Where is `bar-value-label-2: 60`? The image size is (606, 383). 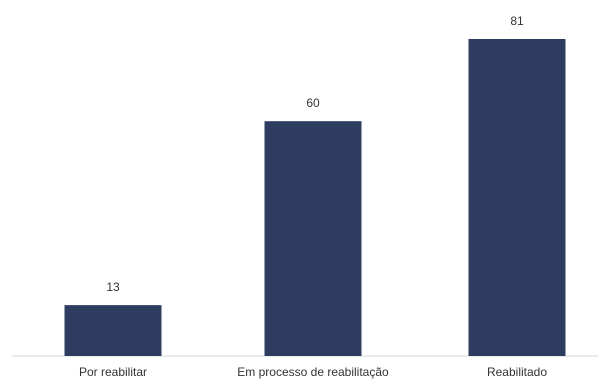 bar-value-label-2: 60 is located at coordinates (313, 103).